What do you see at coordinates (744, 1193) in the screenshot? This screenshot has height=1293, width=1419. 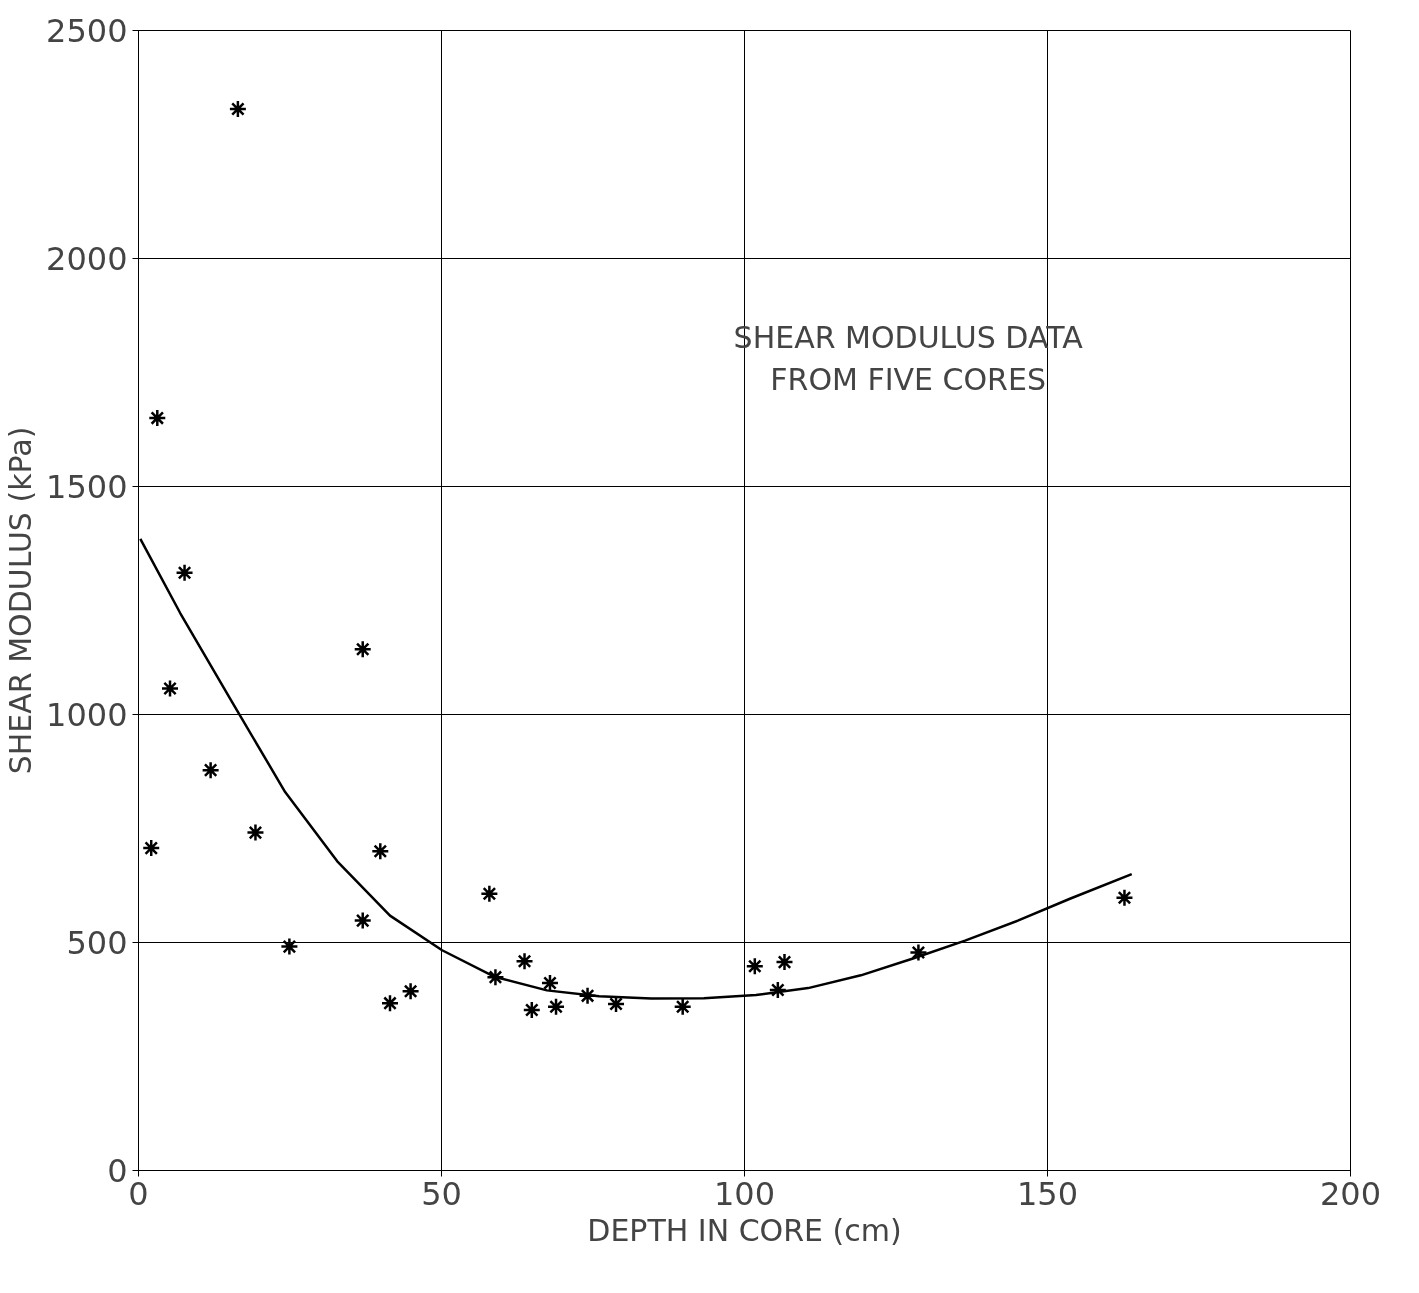 I see `x-tick-label: 100` at bounding box center [744, 1193].